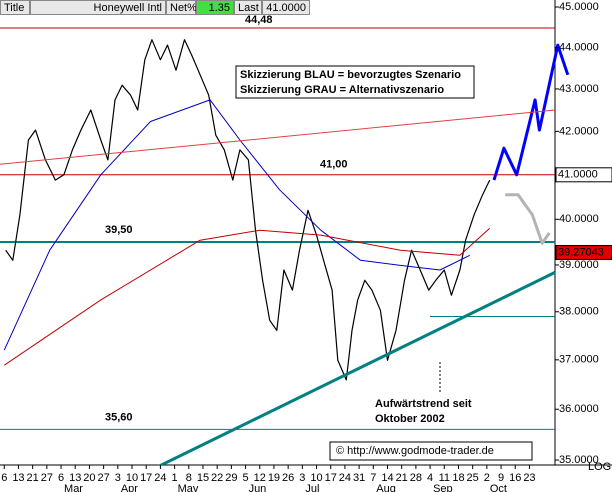 Image resolution: width=612 pixels, height=492 pixels. What do you see at coordinates (286, 7) in the screenshot?
I see `header-last-value: 41.0000` at bounding box center [286, 7].